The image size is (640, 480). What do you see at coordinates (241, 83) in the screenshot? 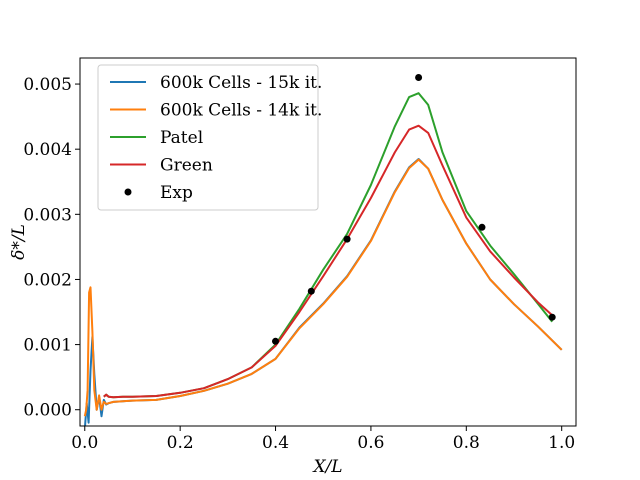
I see `legend-label: 600k Cells - 15k it.` at bounding box center [241, 83].